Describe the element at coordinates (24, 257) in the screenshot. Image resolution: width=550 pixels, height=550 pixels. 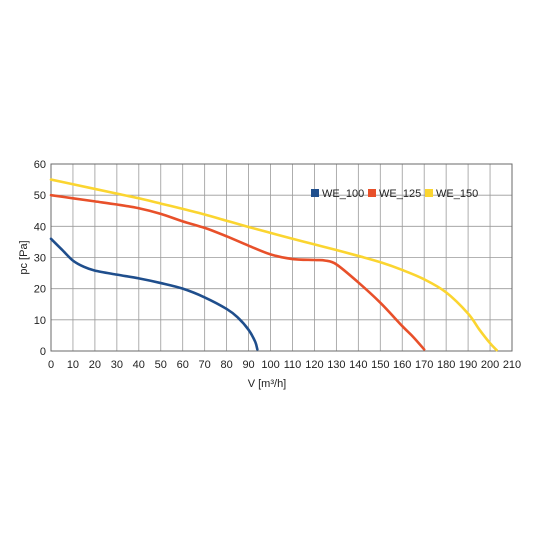
I see `y-axis-title: pc [Pa]` at that location.